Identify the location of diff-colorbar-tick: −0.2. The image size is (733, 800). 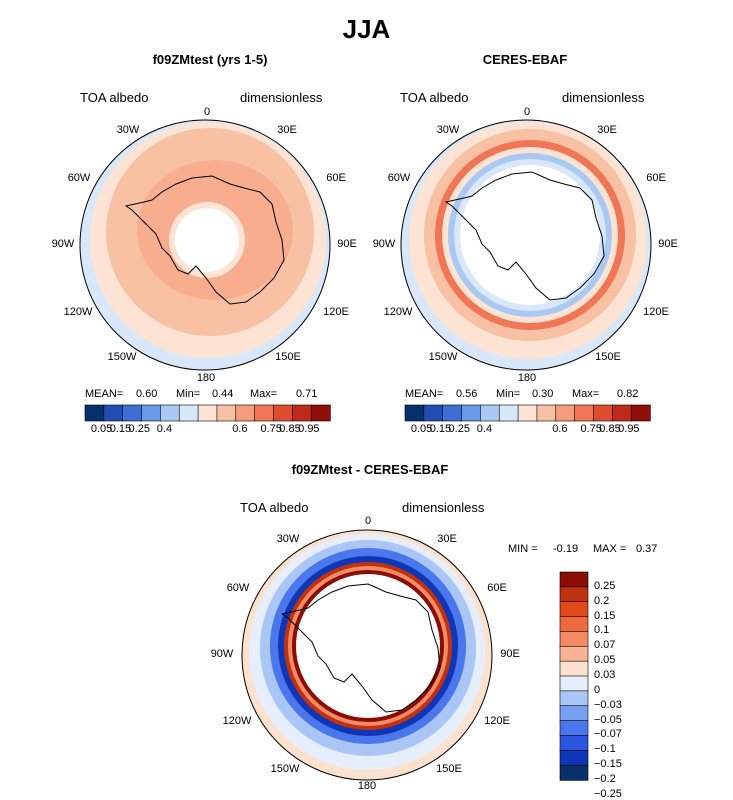
(605, 779).